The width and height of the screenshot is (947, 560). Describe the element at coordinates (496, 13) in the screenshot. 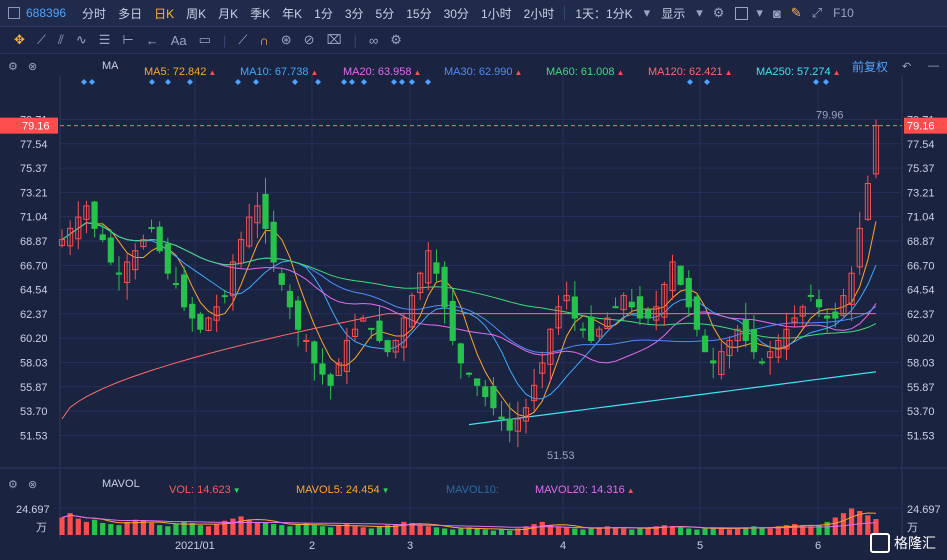

I see `tab-period-12: 1小时` at that location.